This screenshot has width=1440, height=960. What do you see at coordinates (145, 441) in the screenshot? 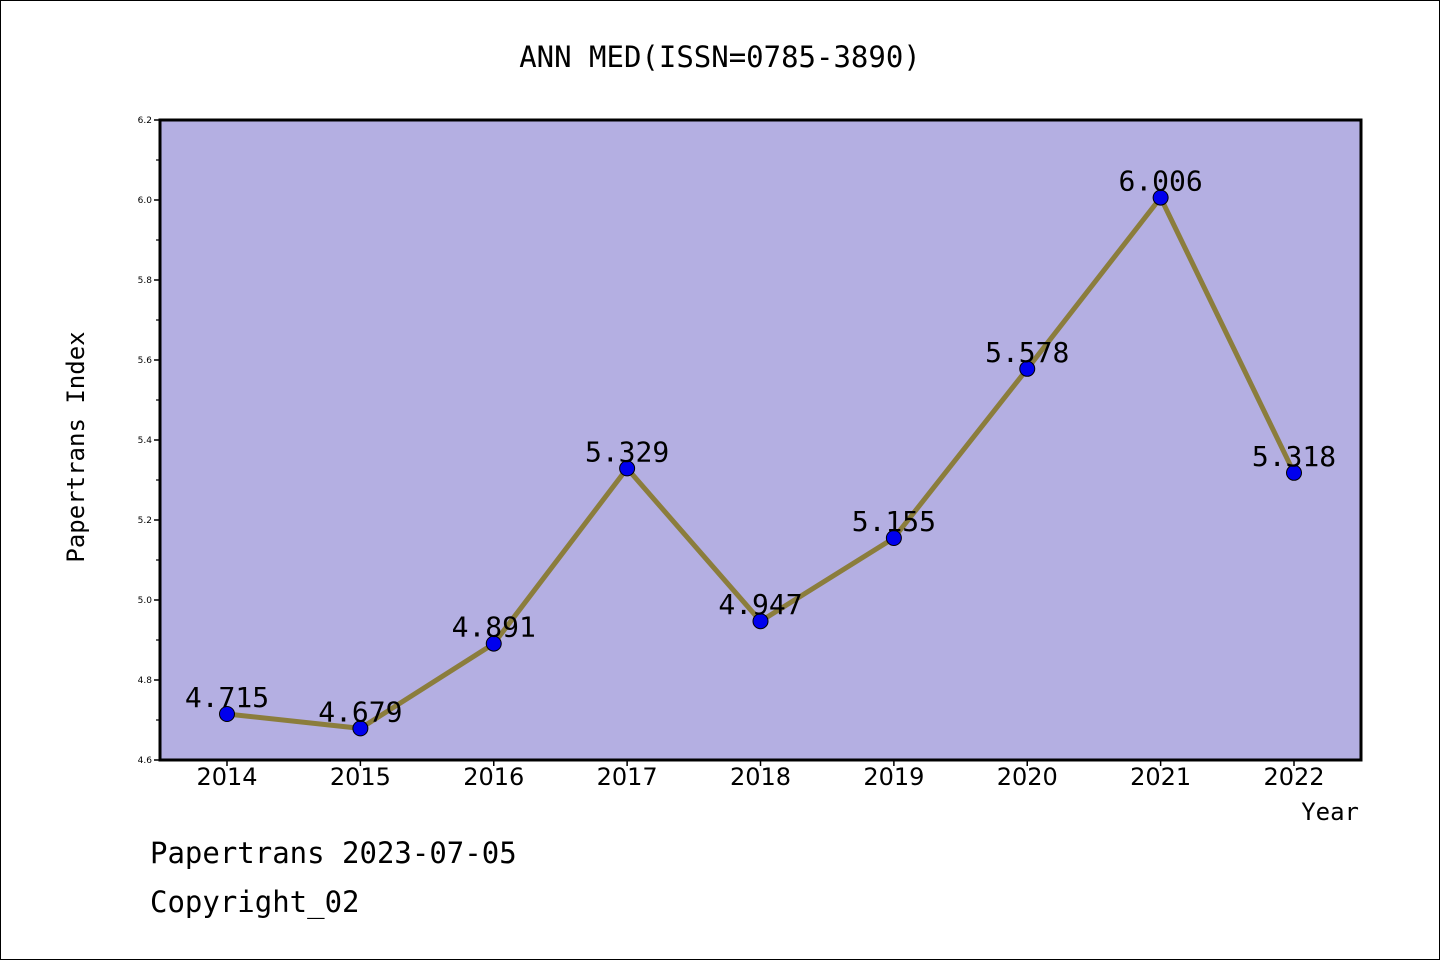
I see `y-tick-label: 5.4` at bounding box center [145, 441].